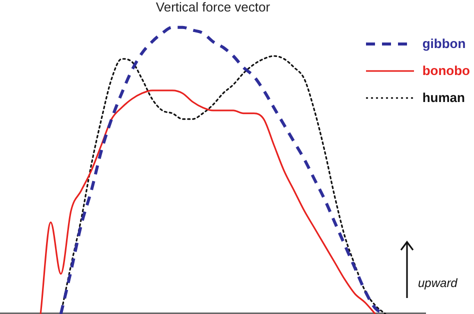 This screenshot has height=314, width=474. I want to click on legend-label: gibbon, so click(444, 43).